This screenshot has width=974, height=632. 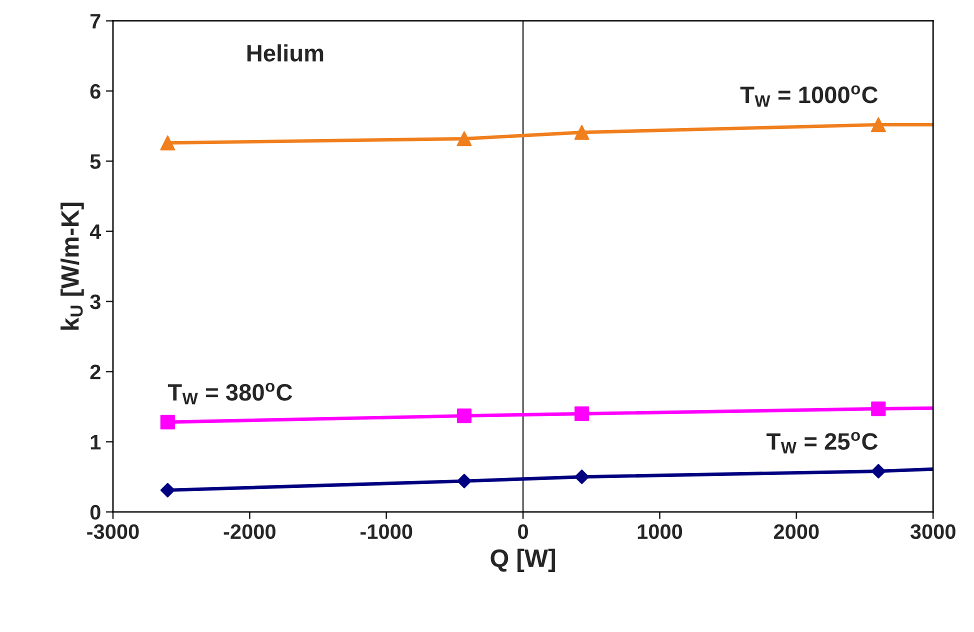 I want to click on y-axis-title: k$_{U}$ [W/m-K], so click(x=72, y=266).